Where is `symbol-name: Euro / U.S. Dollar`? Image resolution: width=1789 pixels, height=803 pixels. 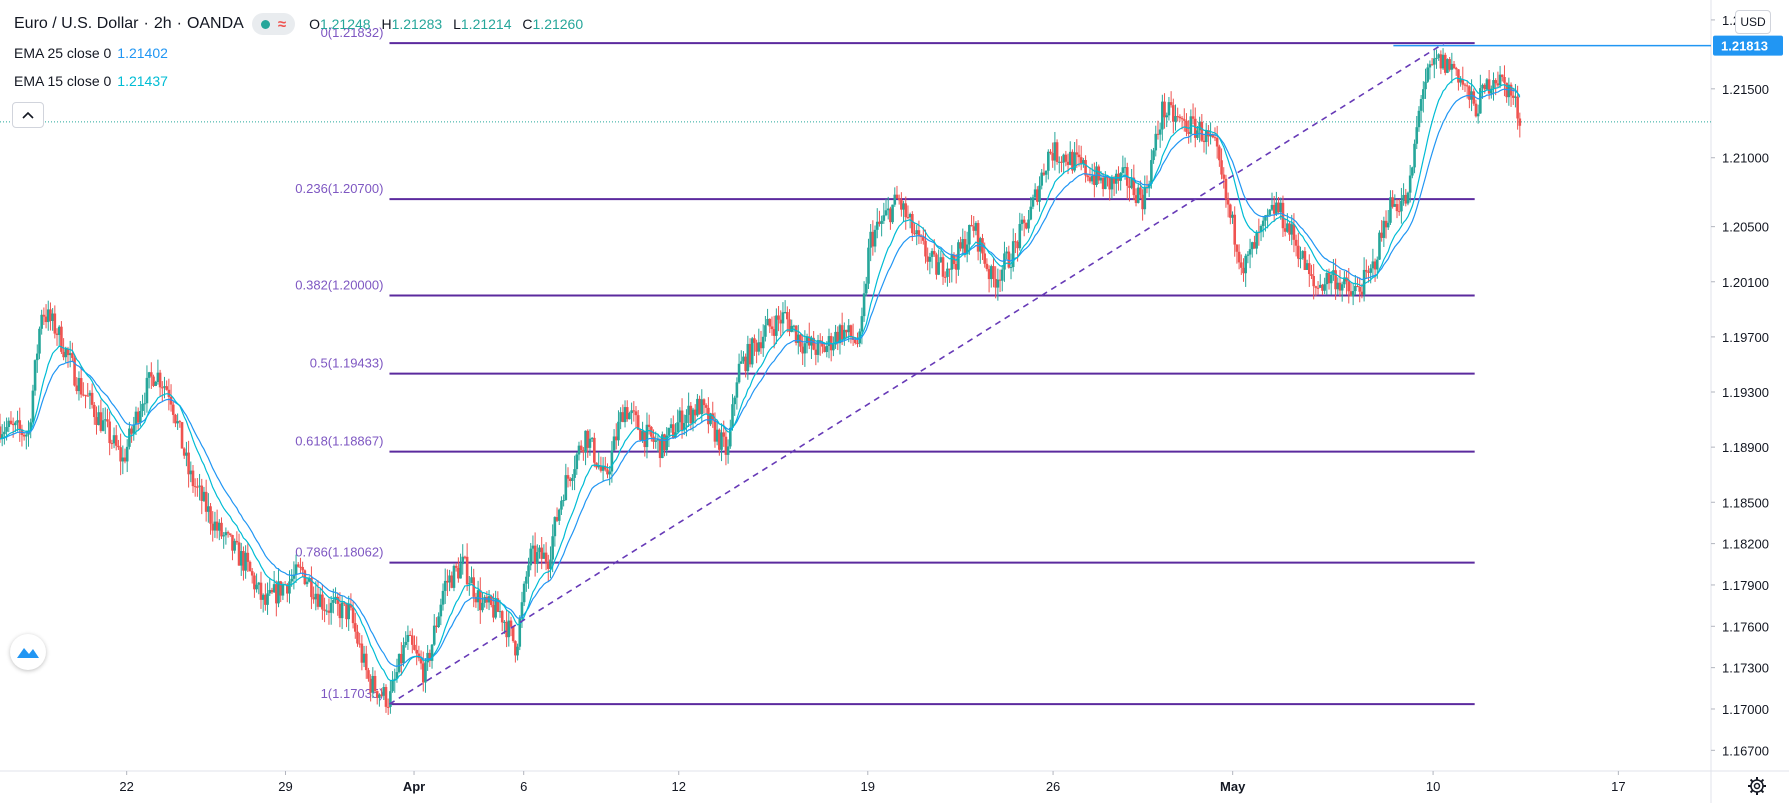 symbol-name: Euro / U.S. Dollar is located at coordinates (76, 23).